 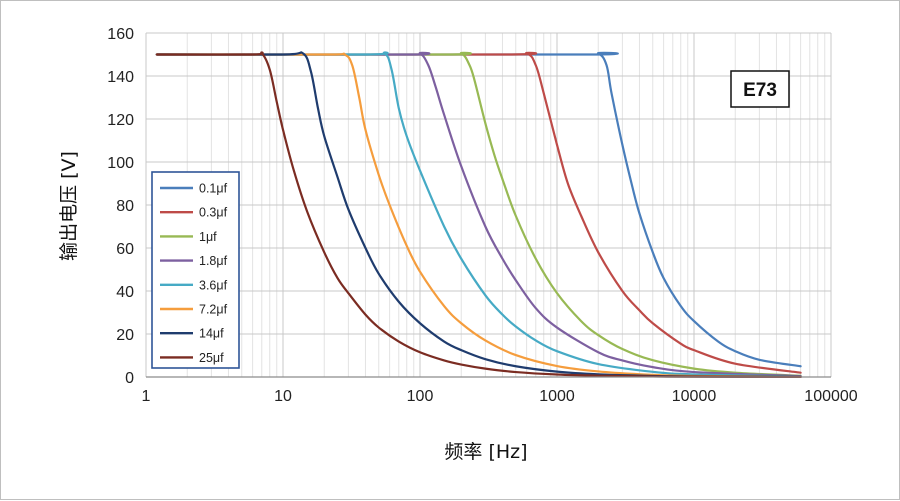 What do you see at coordinates (211, 334) in the screenshot?
I see `legend-label: 14μf` at bounding box center [211, 334].